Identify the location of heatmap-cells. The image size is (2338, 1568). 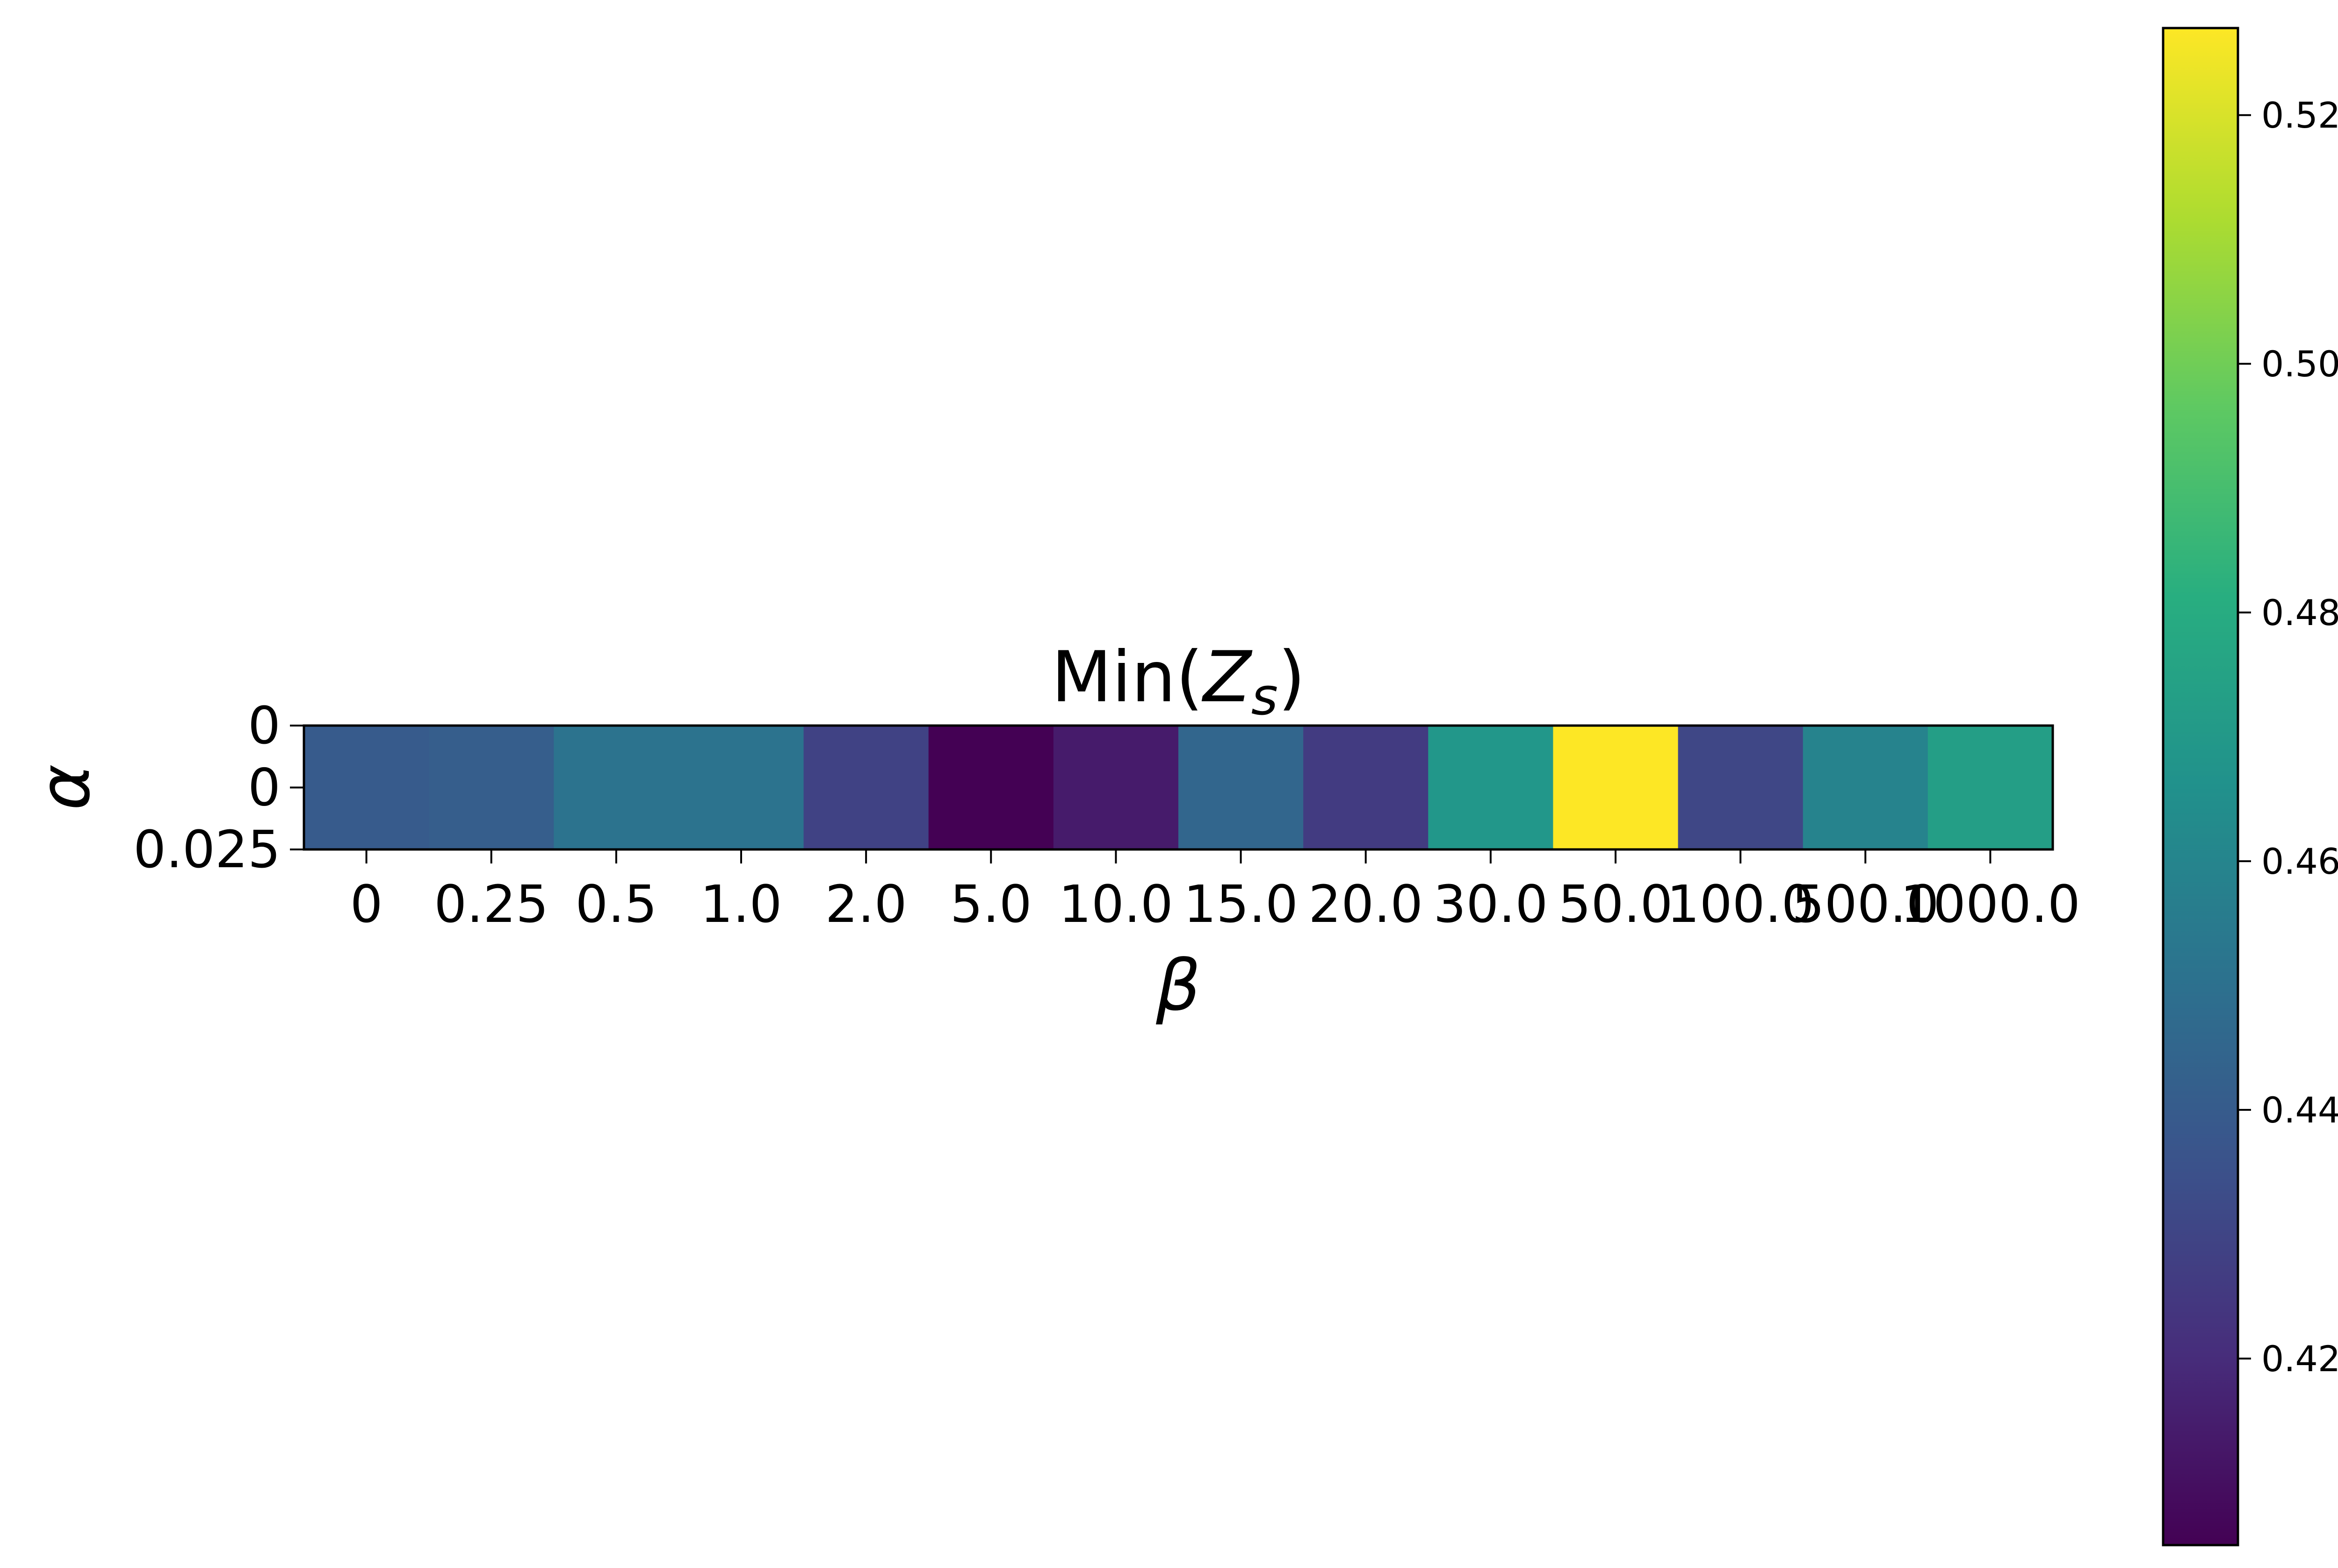
(1178, 787).